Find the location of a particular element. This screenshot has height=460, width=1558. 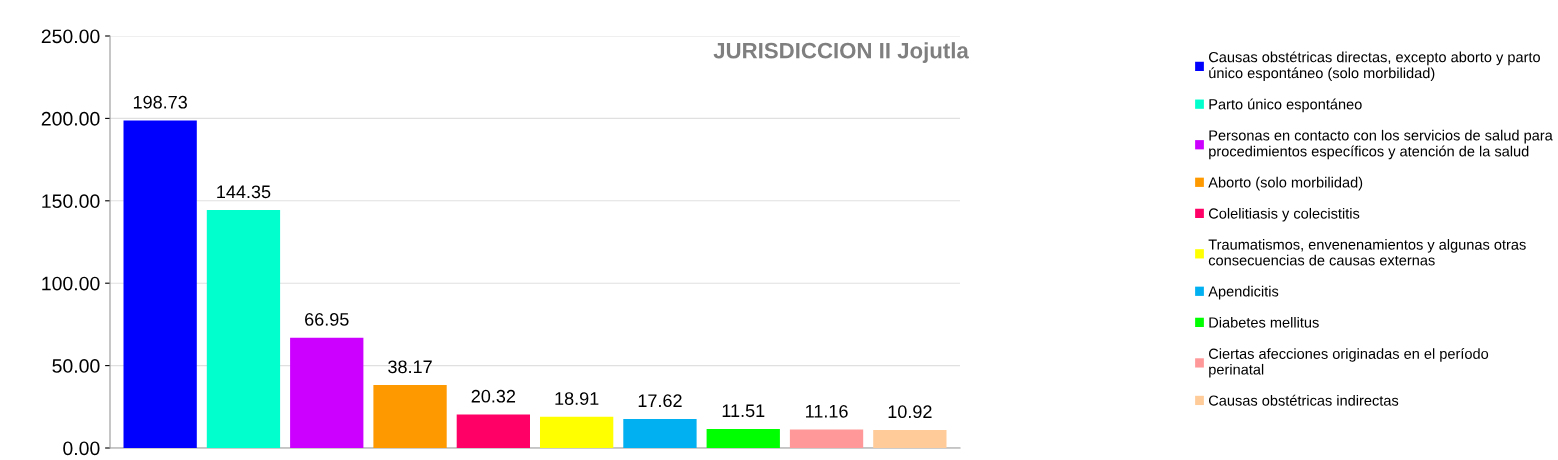

chart-title: JURISDICCION II Jojutla is located at coordinates (841, 52).